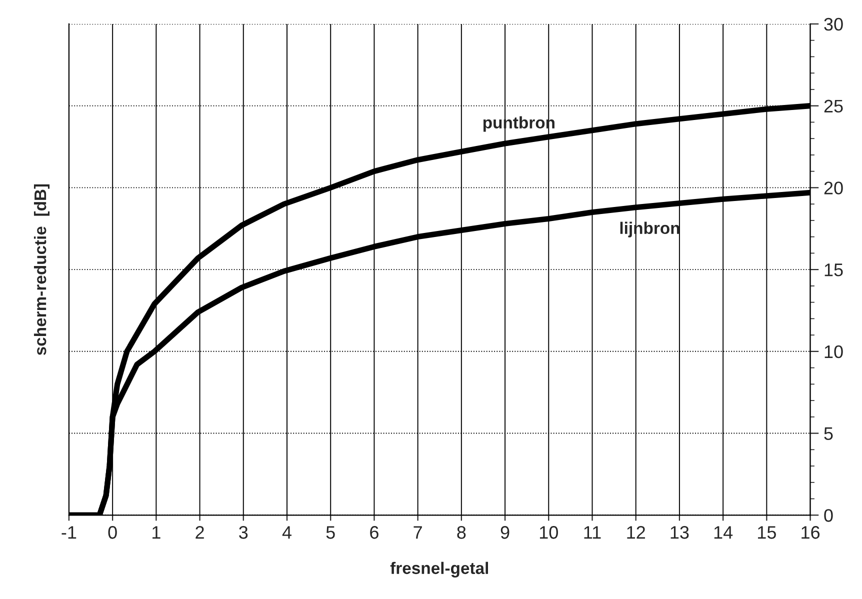 The width and height of the screenshot is (862, 599). What do you see at coordinates (243, 532) in the screenshot?
I see `x-tick-label: 3` at bounding box center [243, 532].